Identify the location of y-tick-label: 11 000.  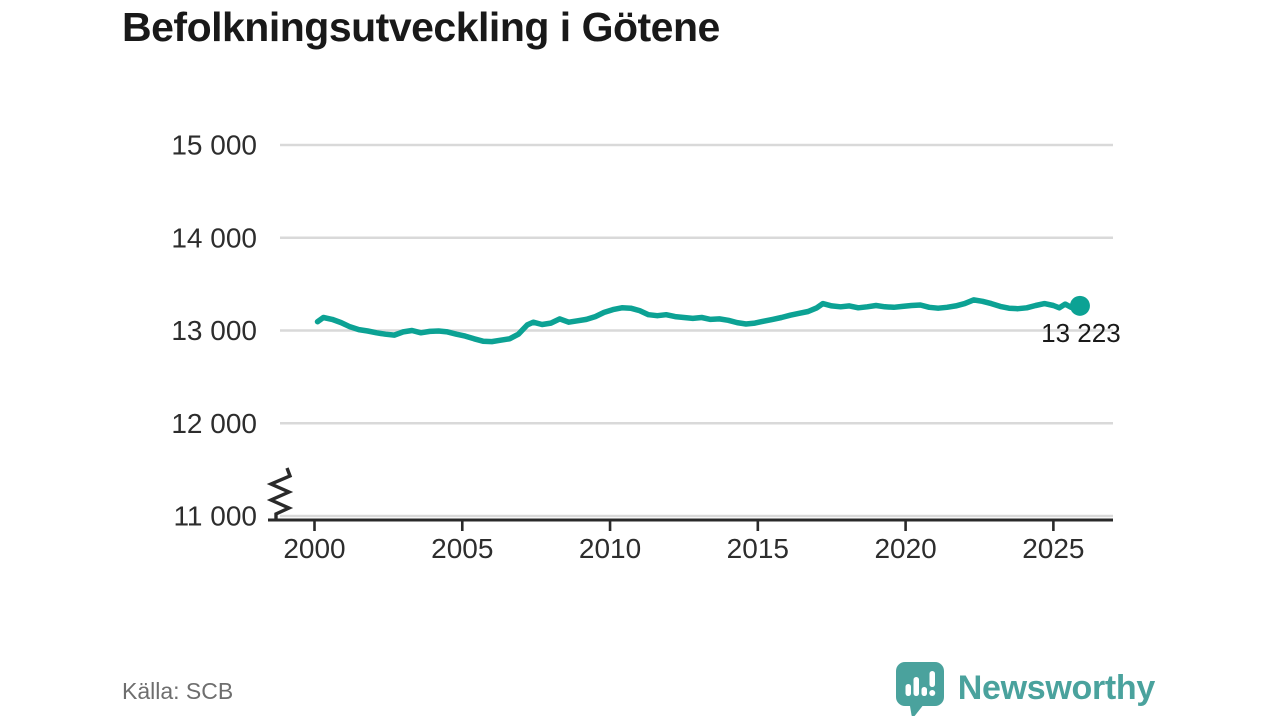
(215, 516).